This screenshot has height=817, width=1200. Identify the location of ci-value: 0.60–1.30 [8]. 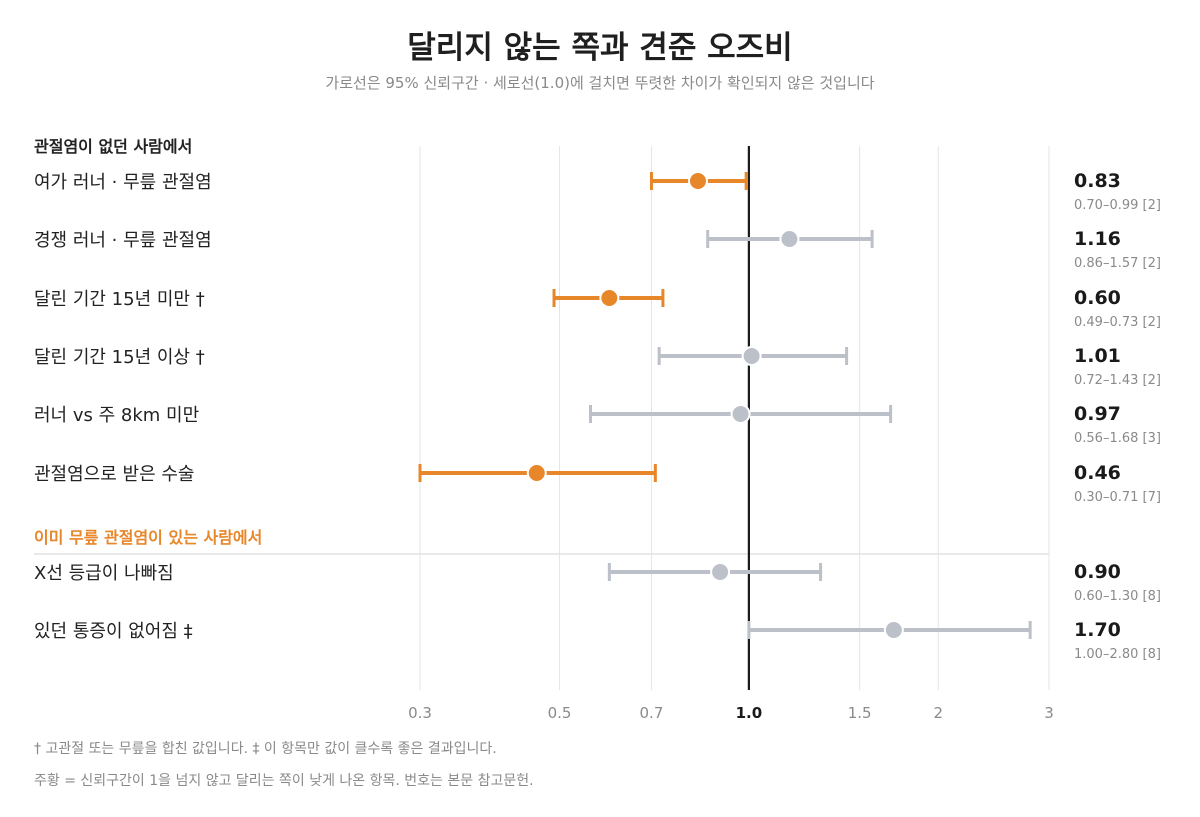
(1117, 596).